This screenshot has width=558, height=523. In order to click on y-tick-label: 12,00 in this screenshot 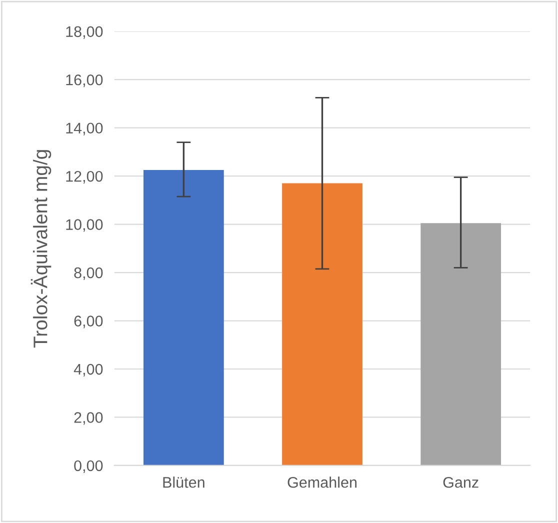, I will do `click(84, 177)`.